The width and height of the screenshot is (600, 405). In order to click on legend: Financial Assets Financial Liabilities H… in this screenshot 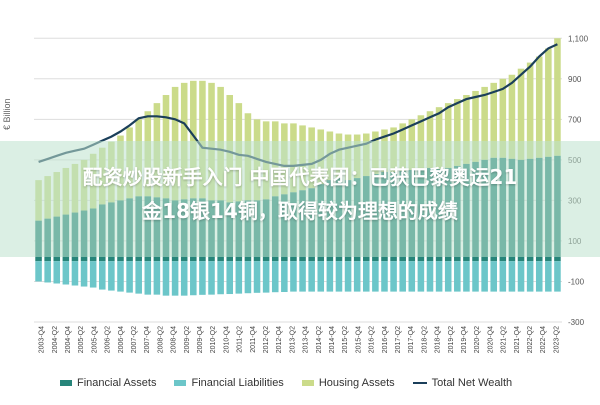, I will do `click(320, 383)`.